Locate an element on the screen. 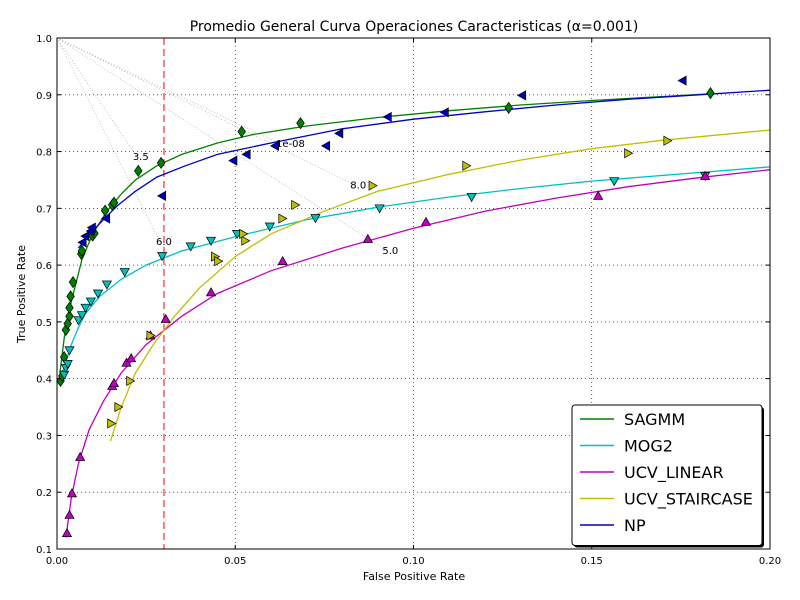  y-tick-label: 1.0 is located at coordinates (44, 39).